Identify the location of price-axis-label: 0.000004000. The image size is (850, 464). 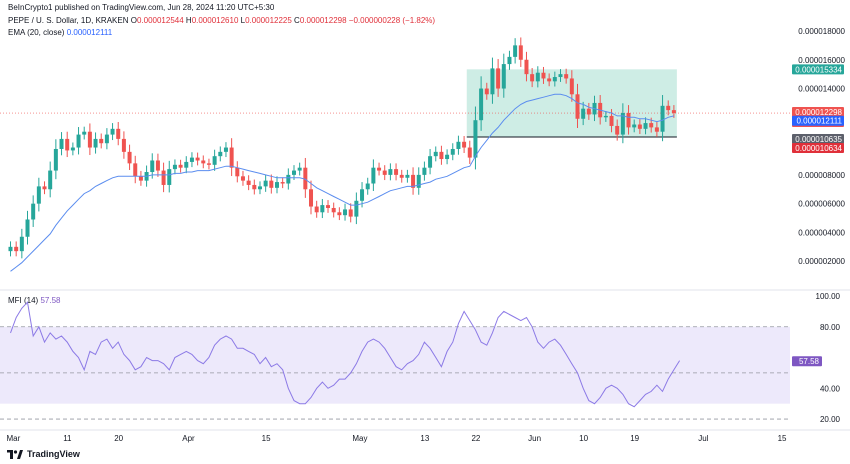
(821, 232).